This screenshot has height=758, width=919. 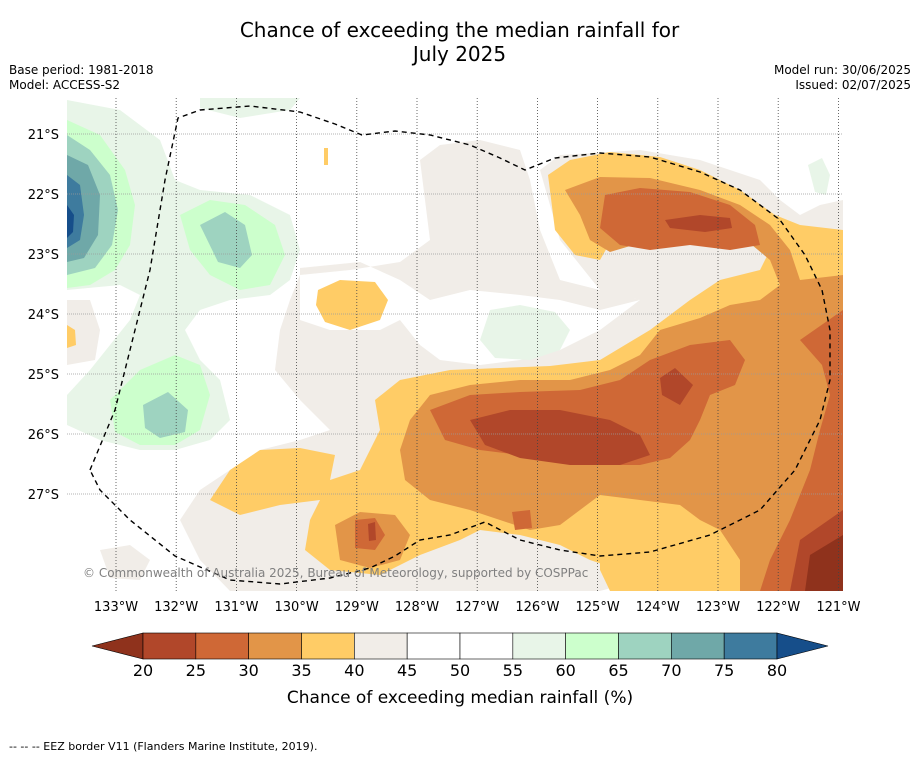 I want to click on base-period: Base period: 1981-2018, so click(x=81, y=70).